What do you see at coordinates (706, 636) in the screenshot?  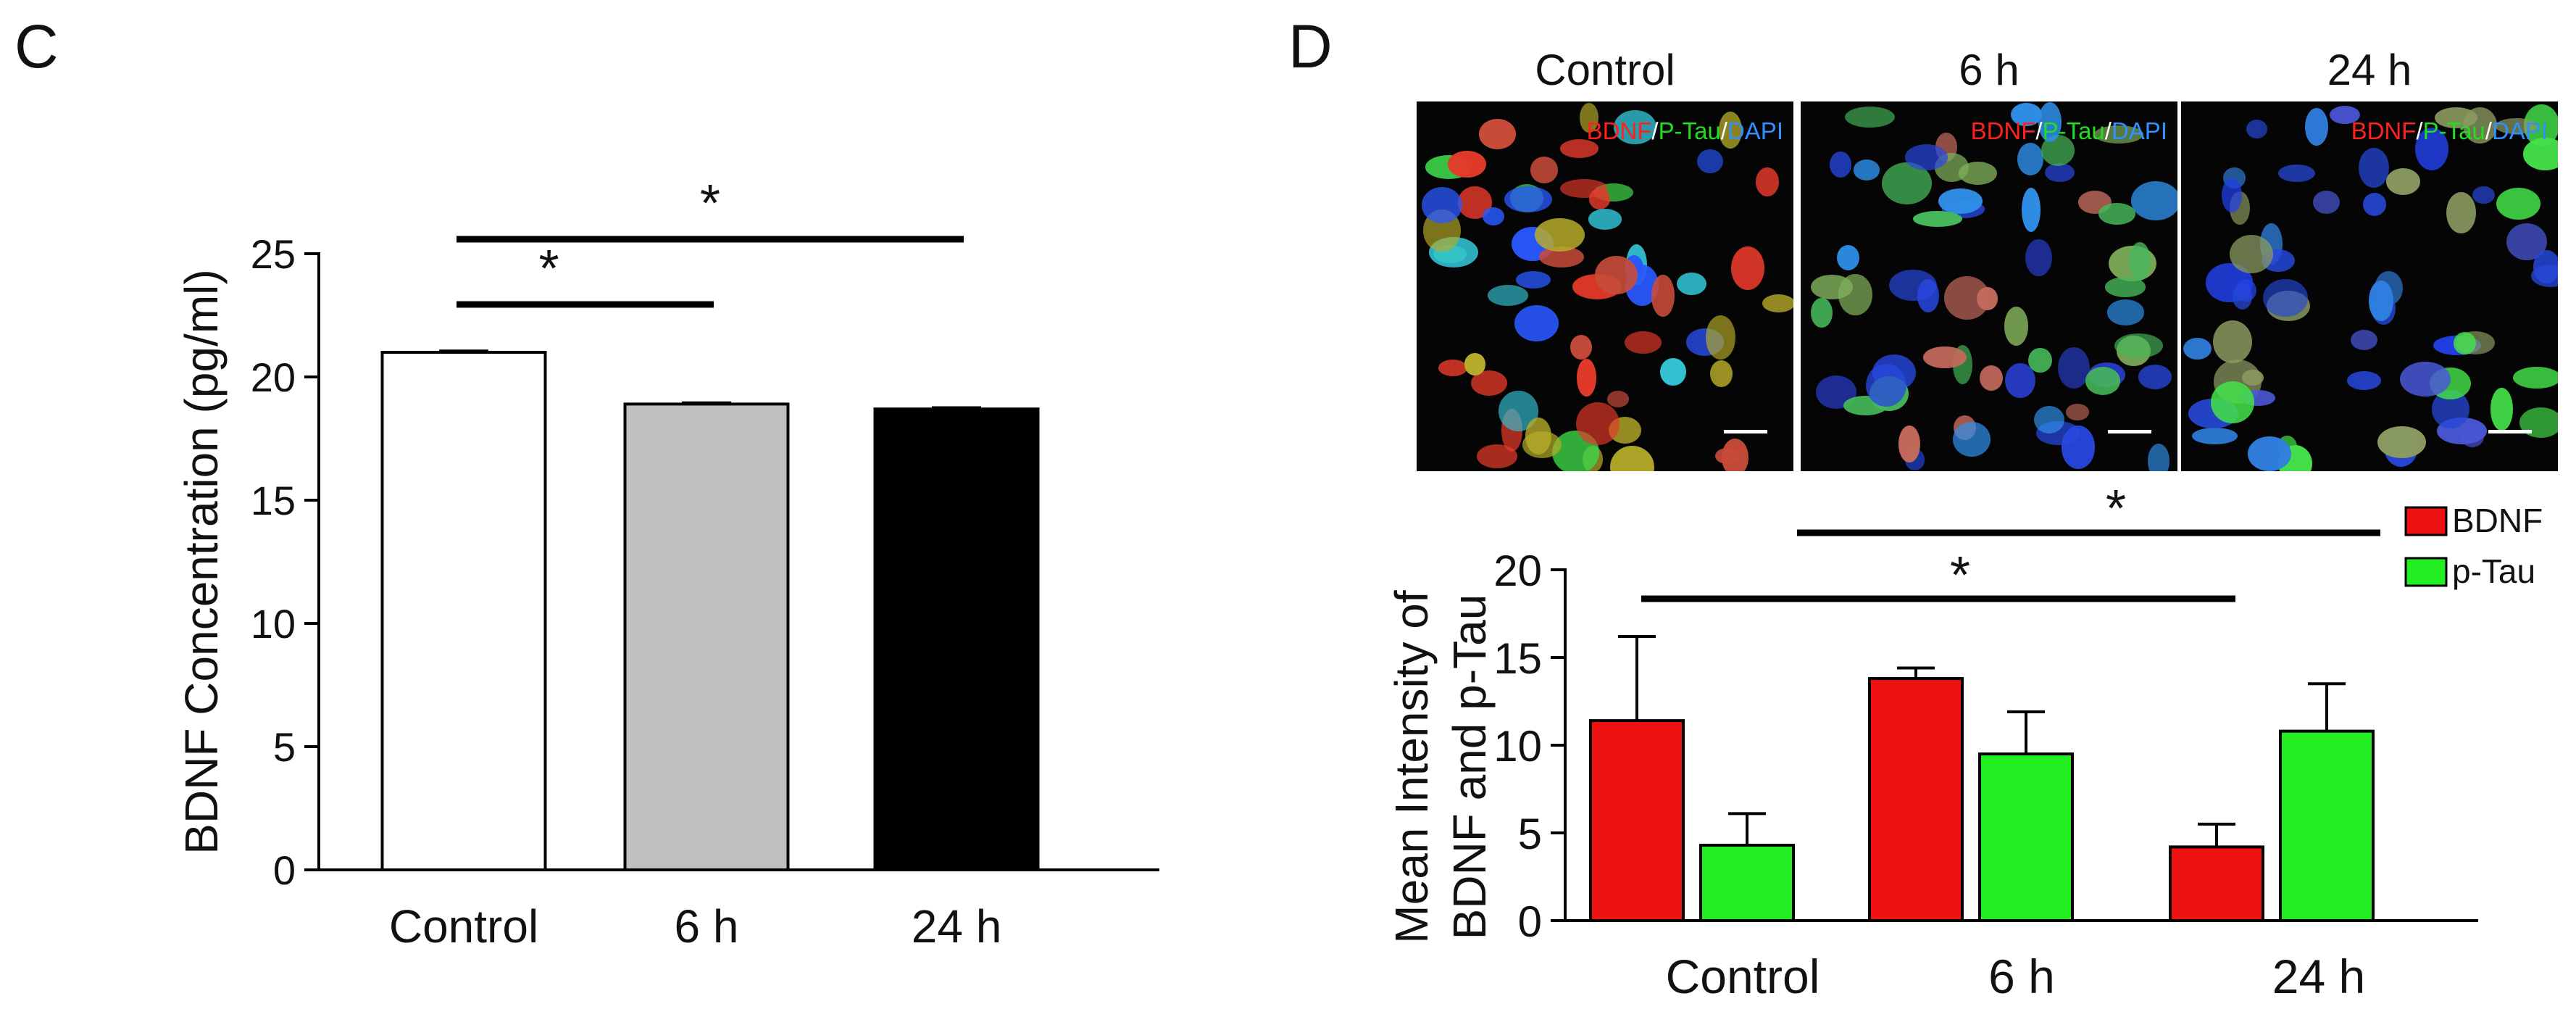 I see `bar-6h` at bounding box center [706, 636].